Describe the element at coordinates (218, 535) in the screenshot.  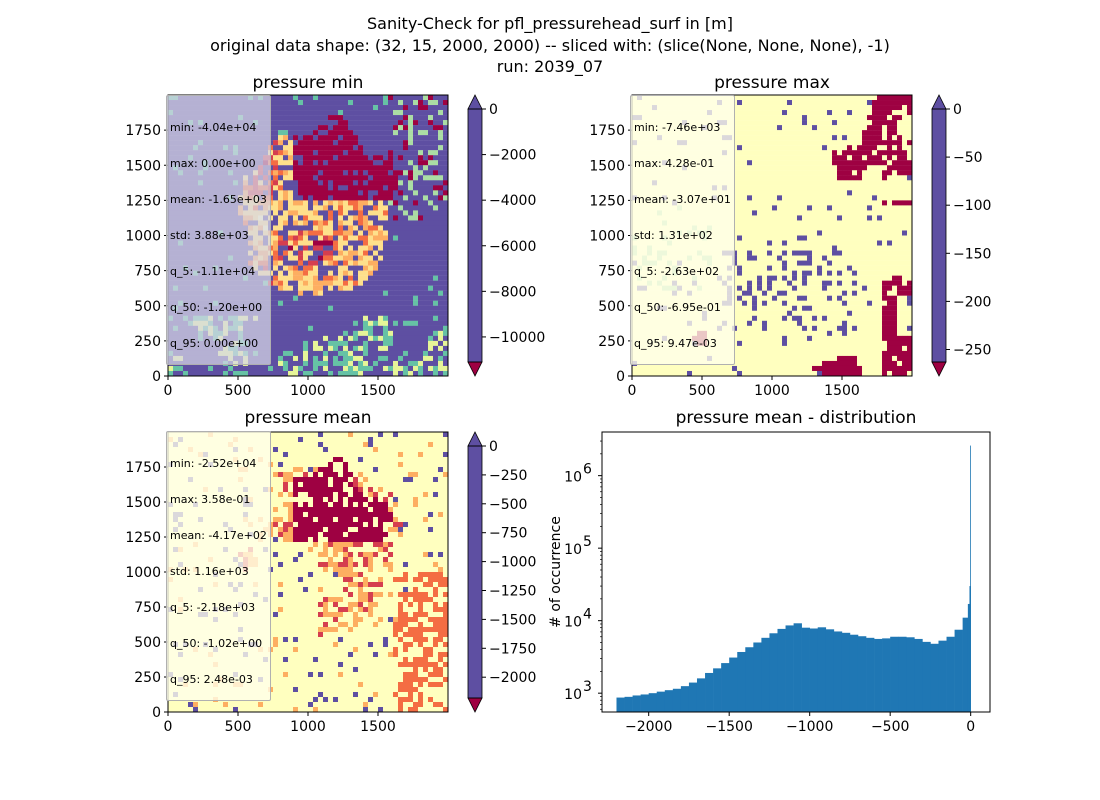
I see `stats-line: mean: -4.17e+02` at that location.